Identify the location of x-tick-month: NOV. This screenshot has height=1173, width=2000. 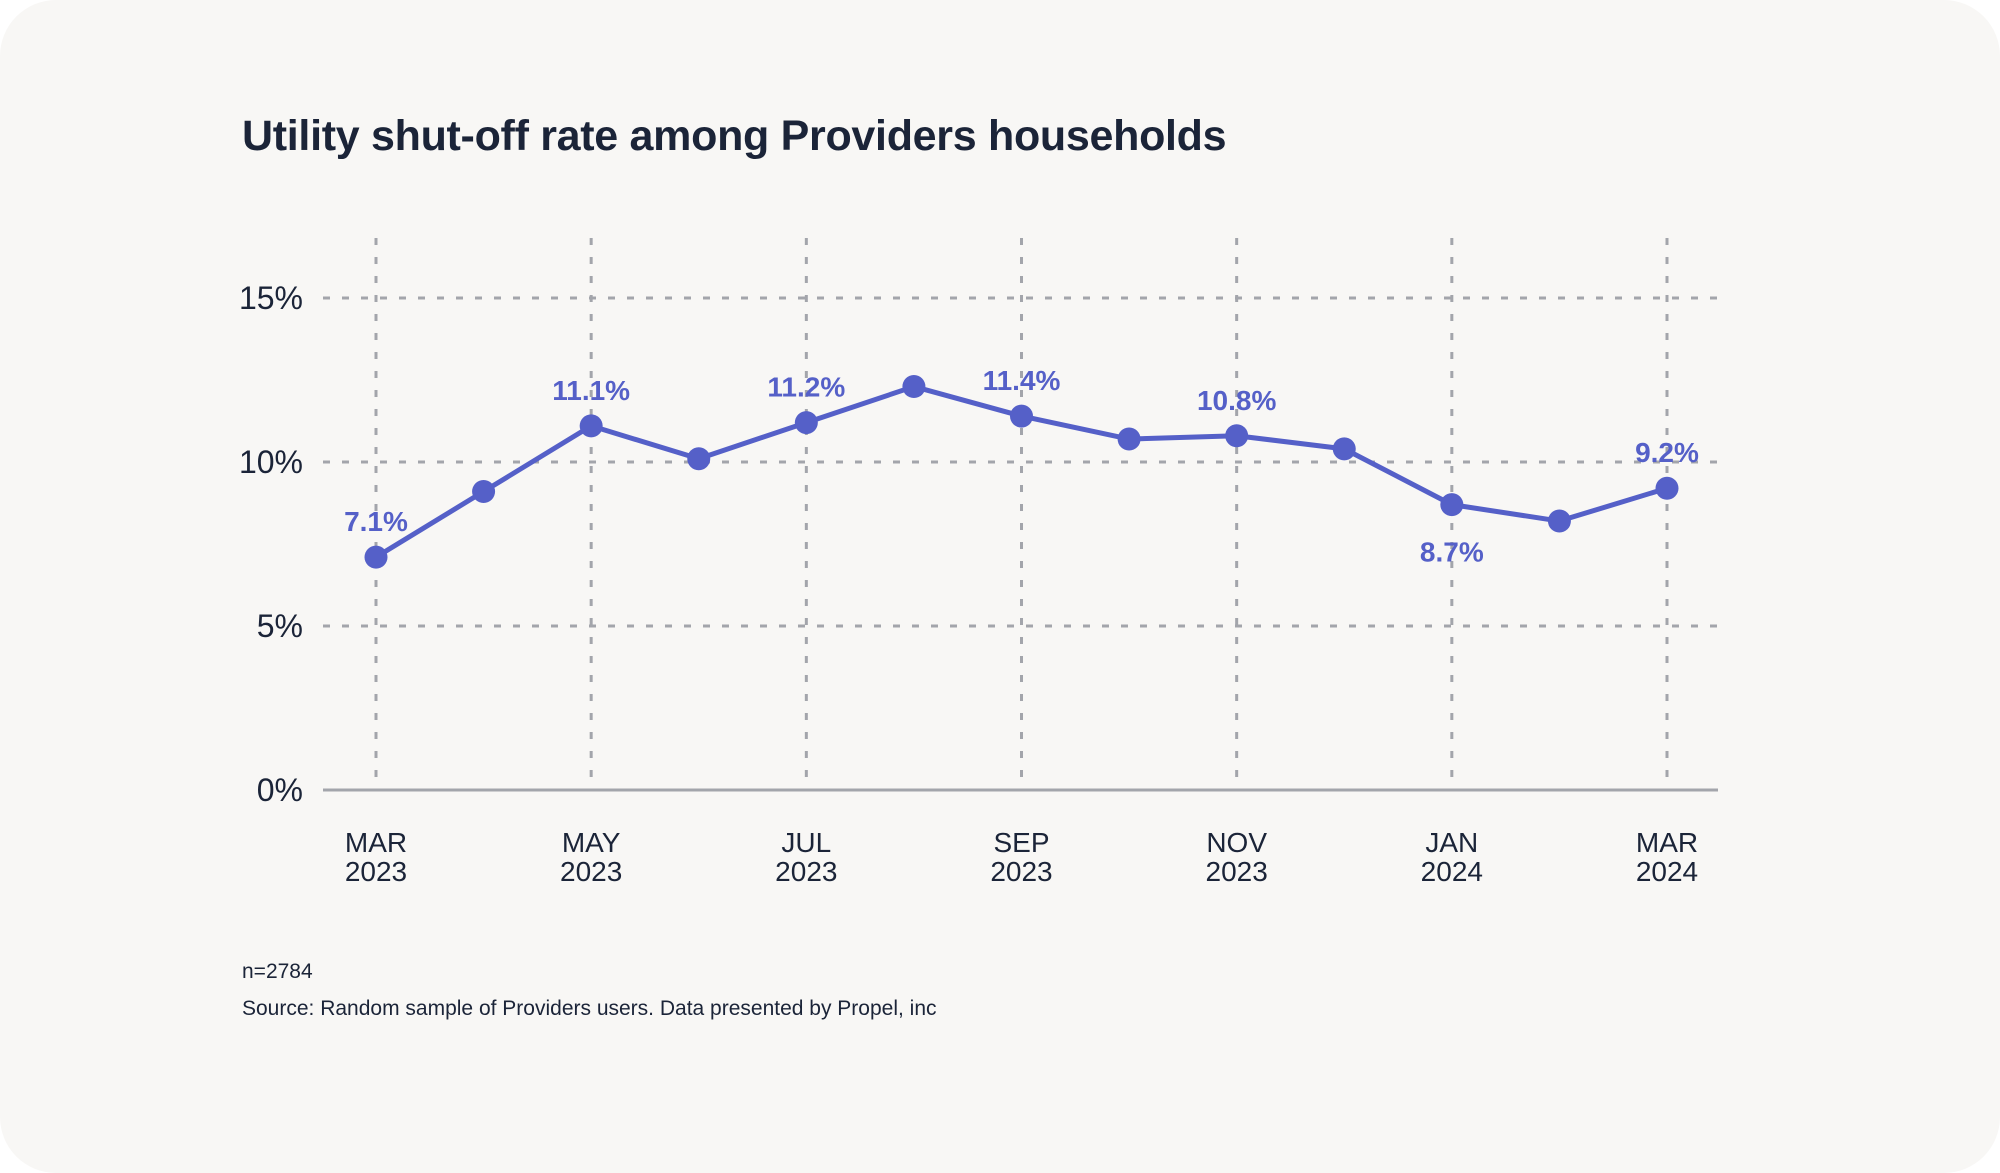
(1236, 842).